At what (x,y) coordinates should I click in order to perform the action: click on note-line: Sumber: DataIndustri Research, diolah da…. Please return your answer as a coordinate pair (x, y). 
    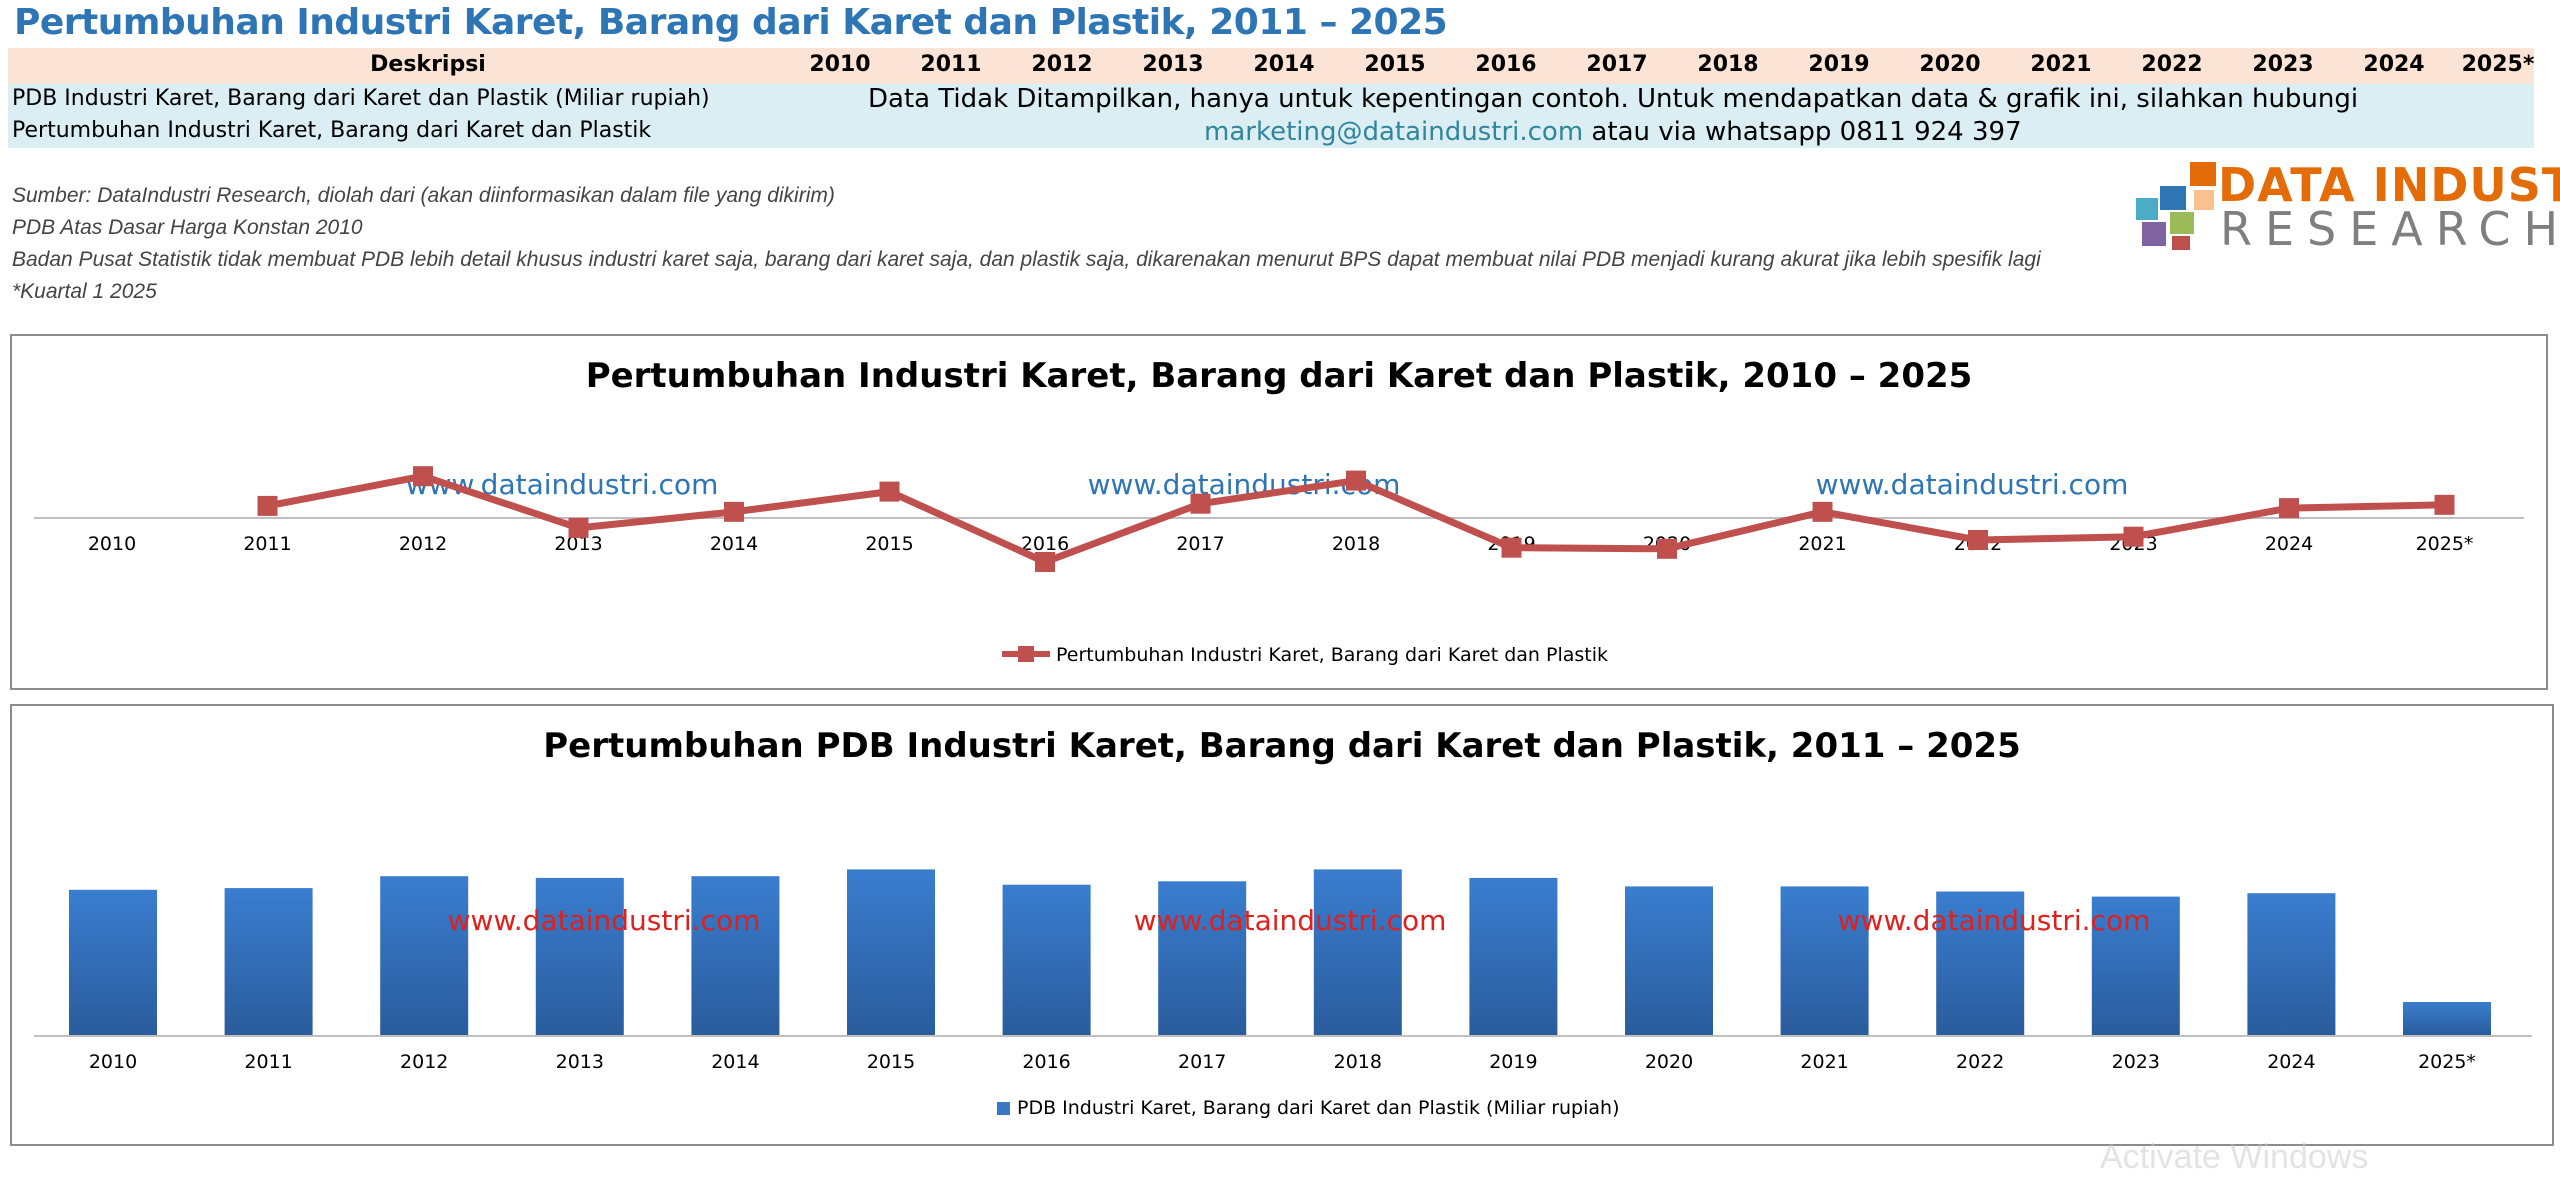
    Looking at the image, I should click on (423, 195).